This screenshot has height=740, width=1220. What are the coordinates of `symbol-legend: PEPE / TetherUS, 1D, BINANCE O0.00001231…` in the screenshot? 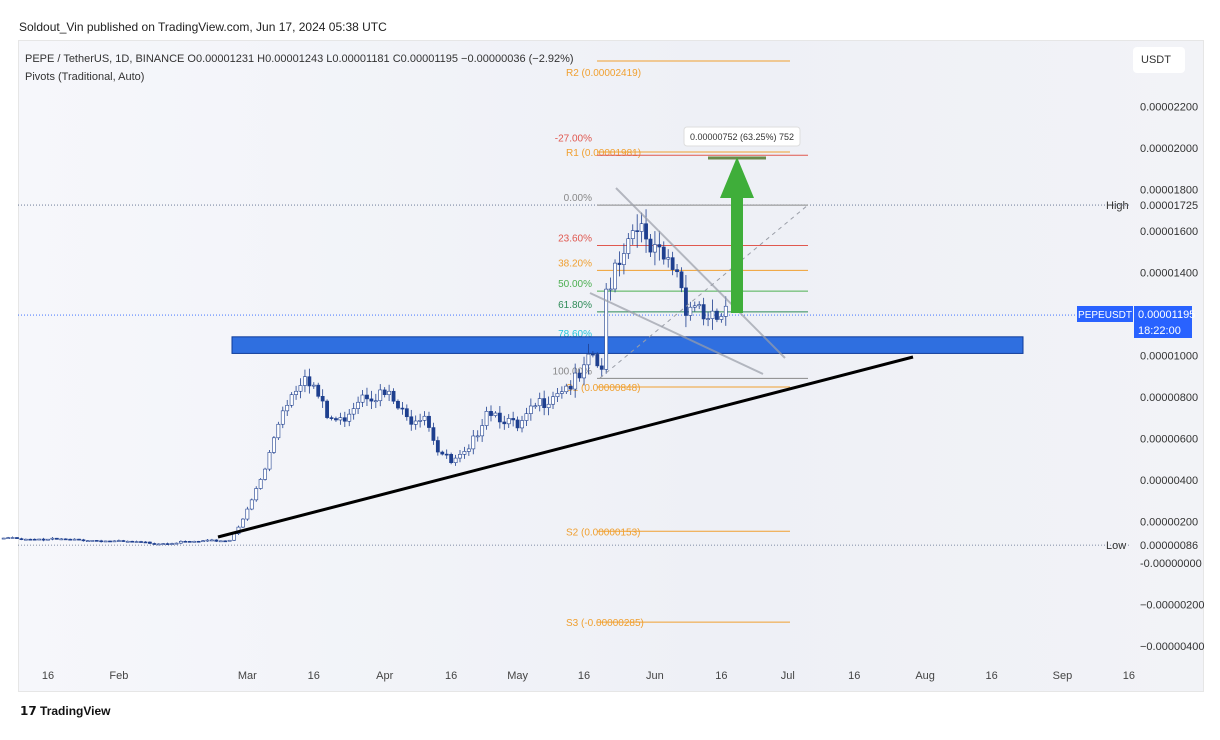 It's located at (299, 59).